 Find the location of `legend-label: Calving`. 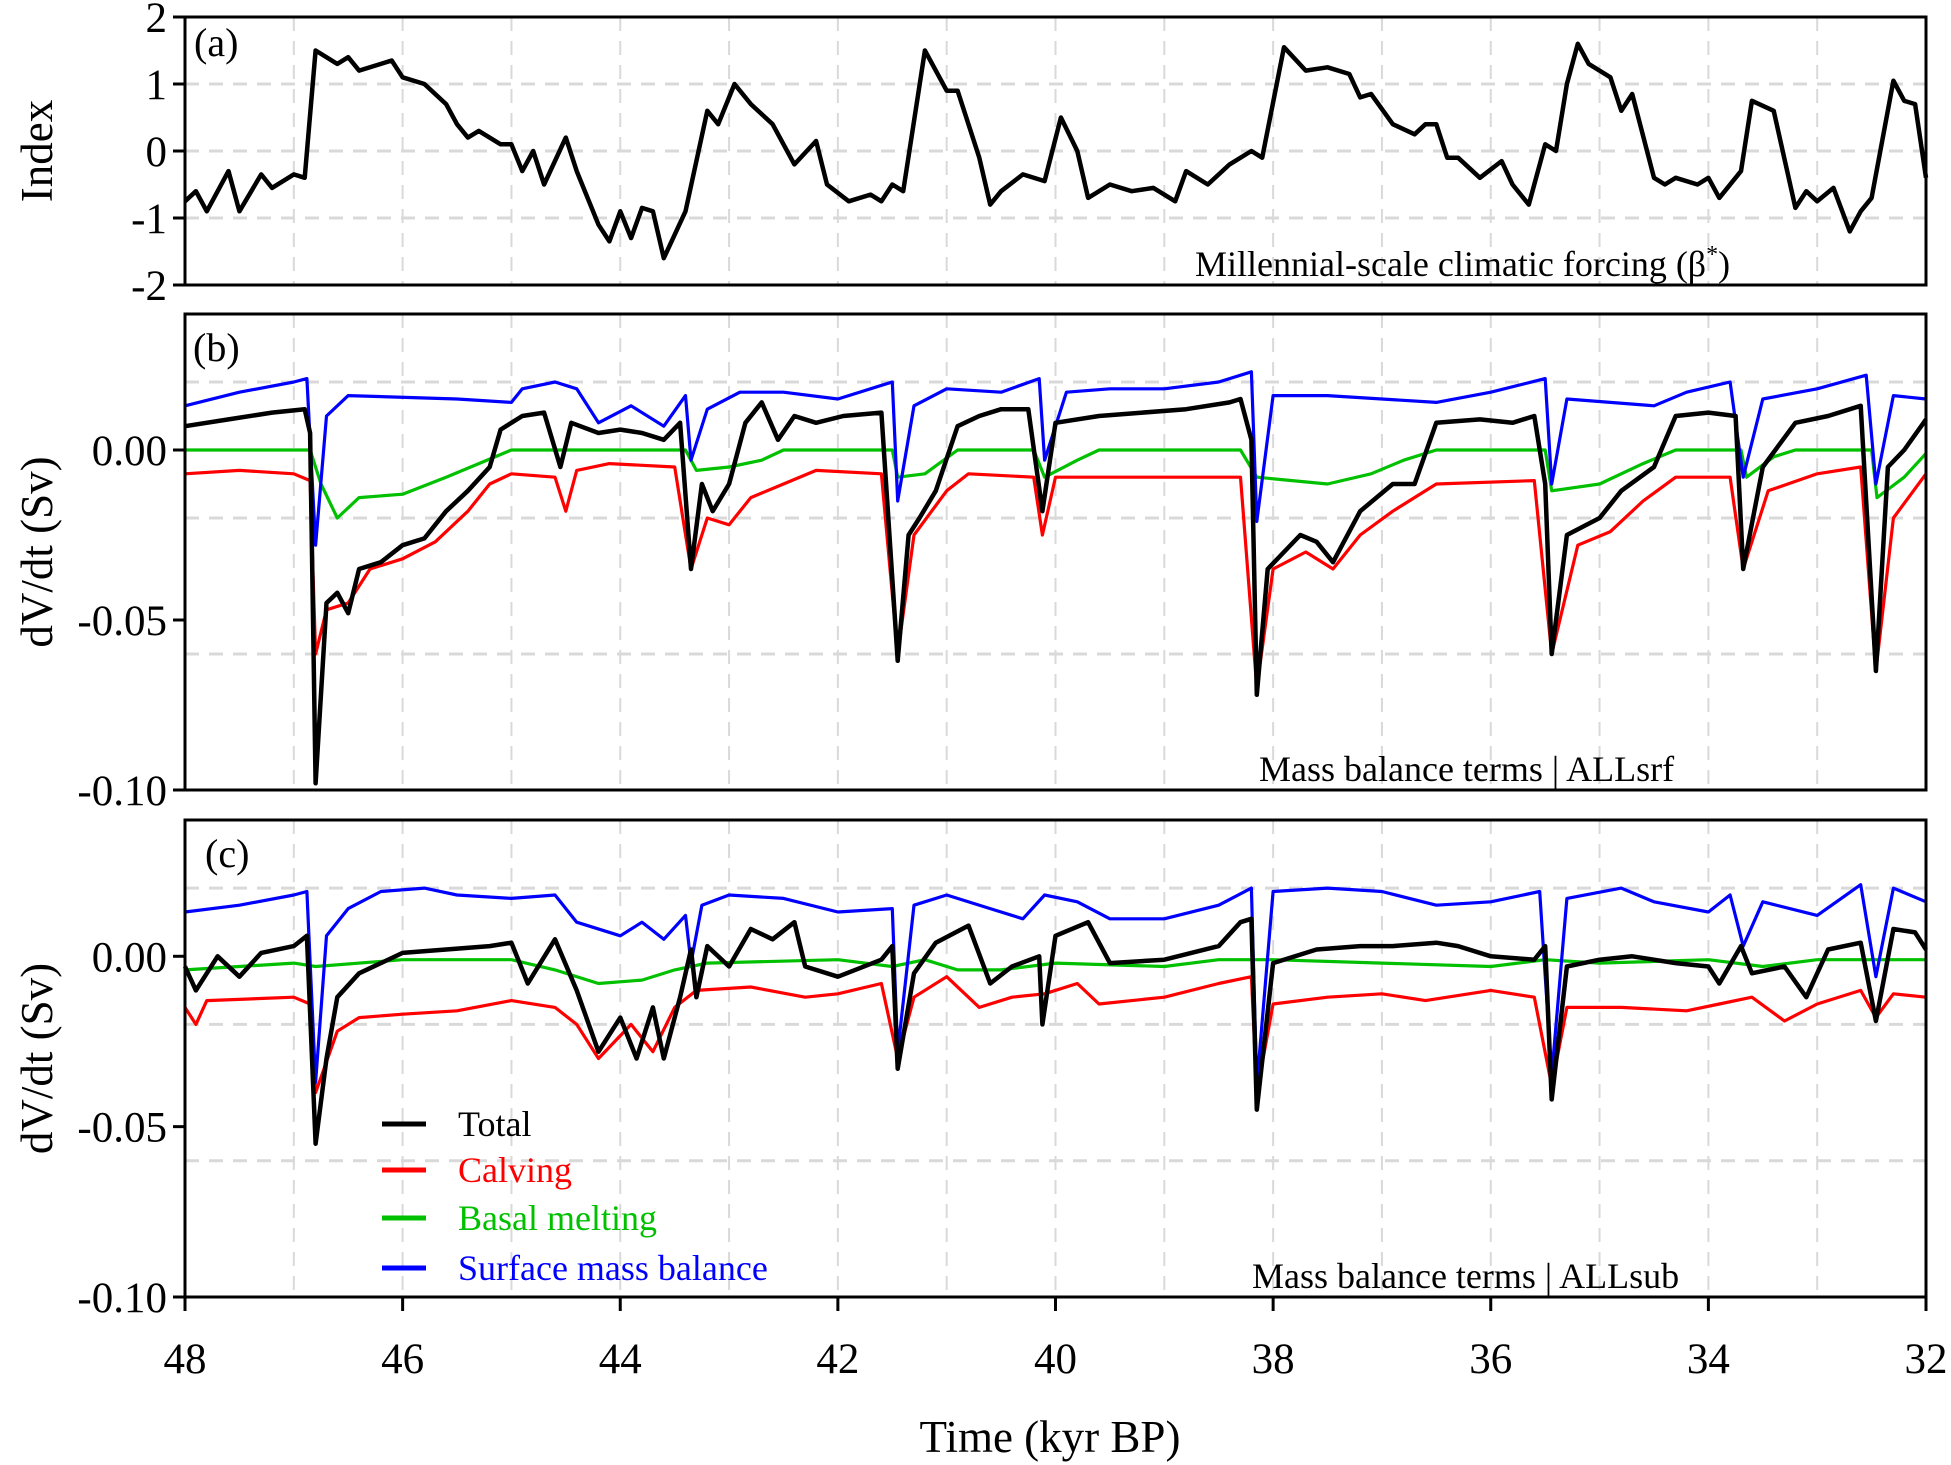

legend-label: Calving is located at coordinates (515, 1170).